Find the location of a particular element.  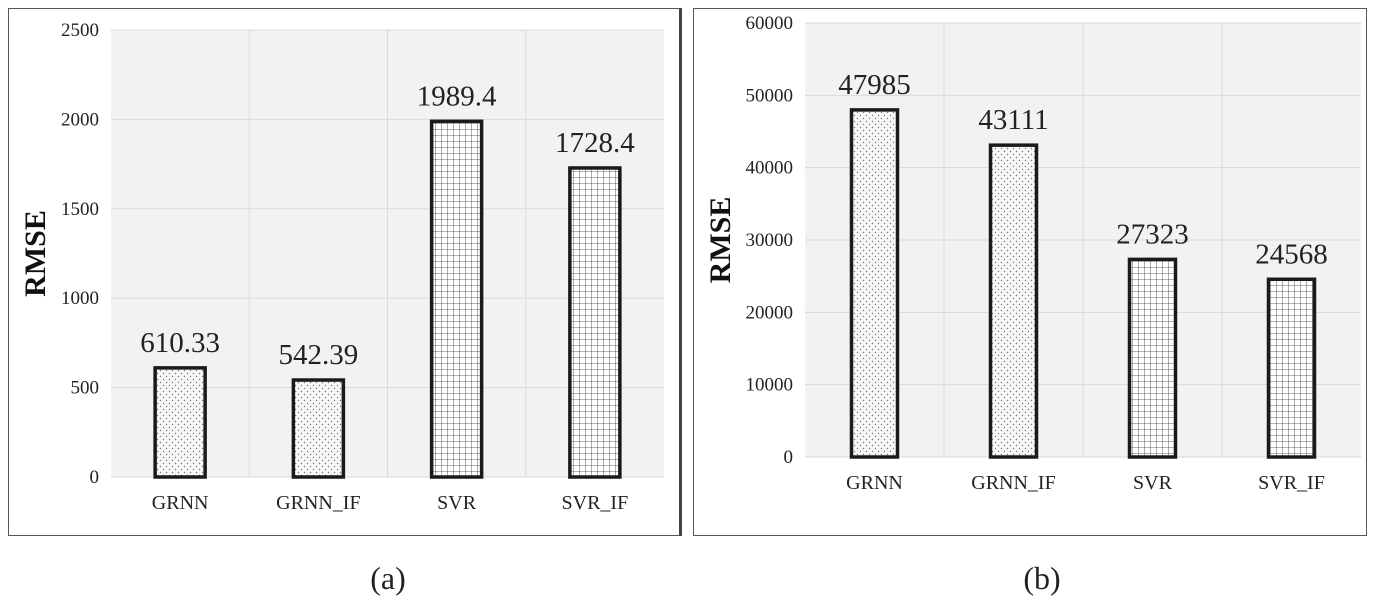

y-tick-label: 1000 is located at coordinates (80, 298).